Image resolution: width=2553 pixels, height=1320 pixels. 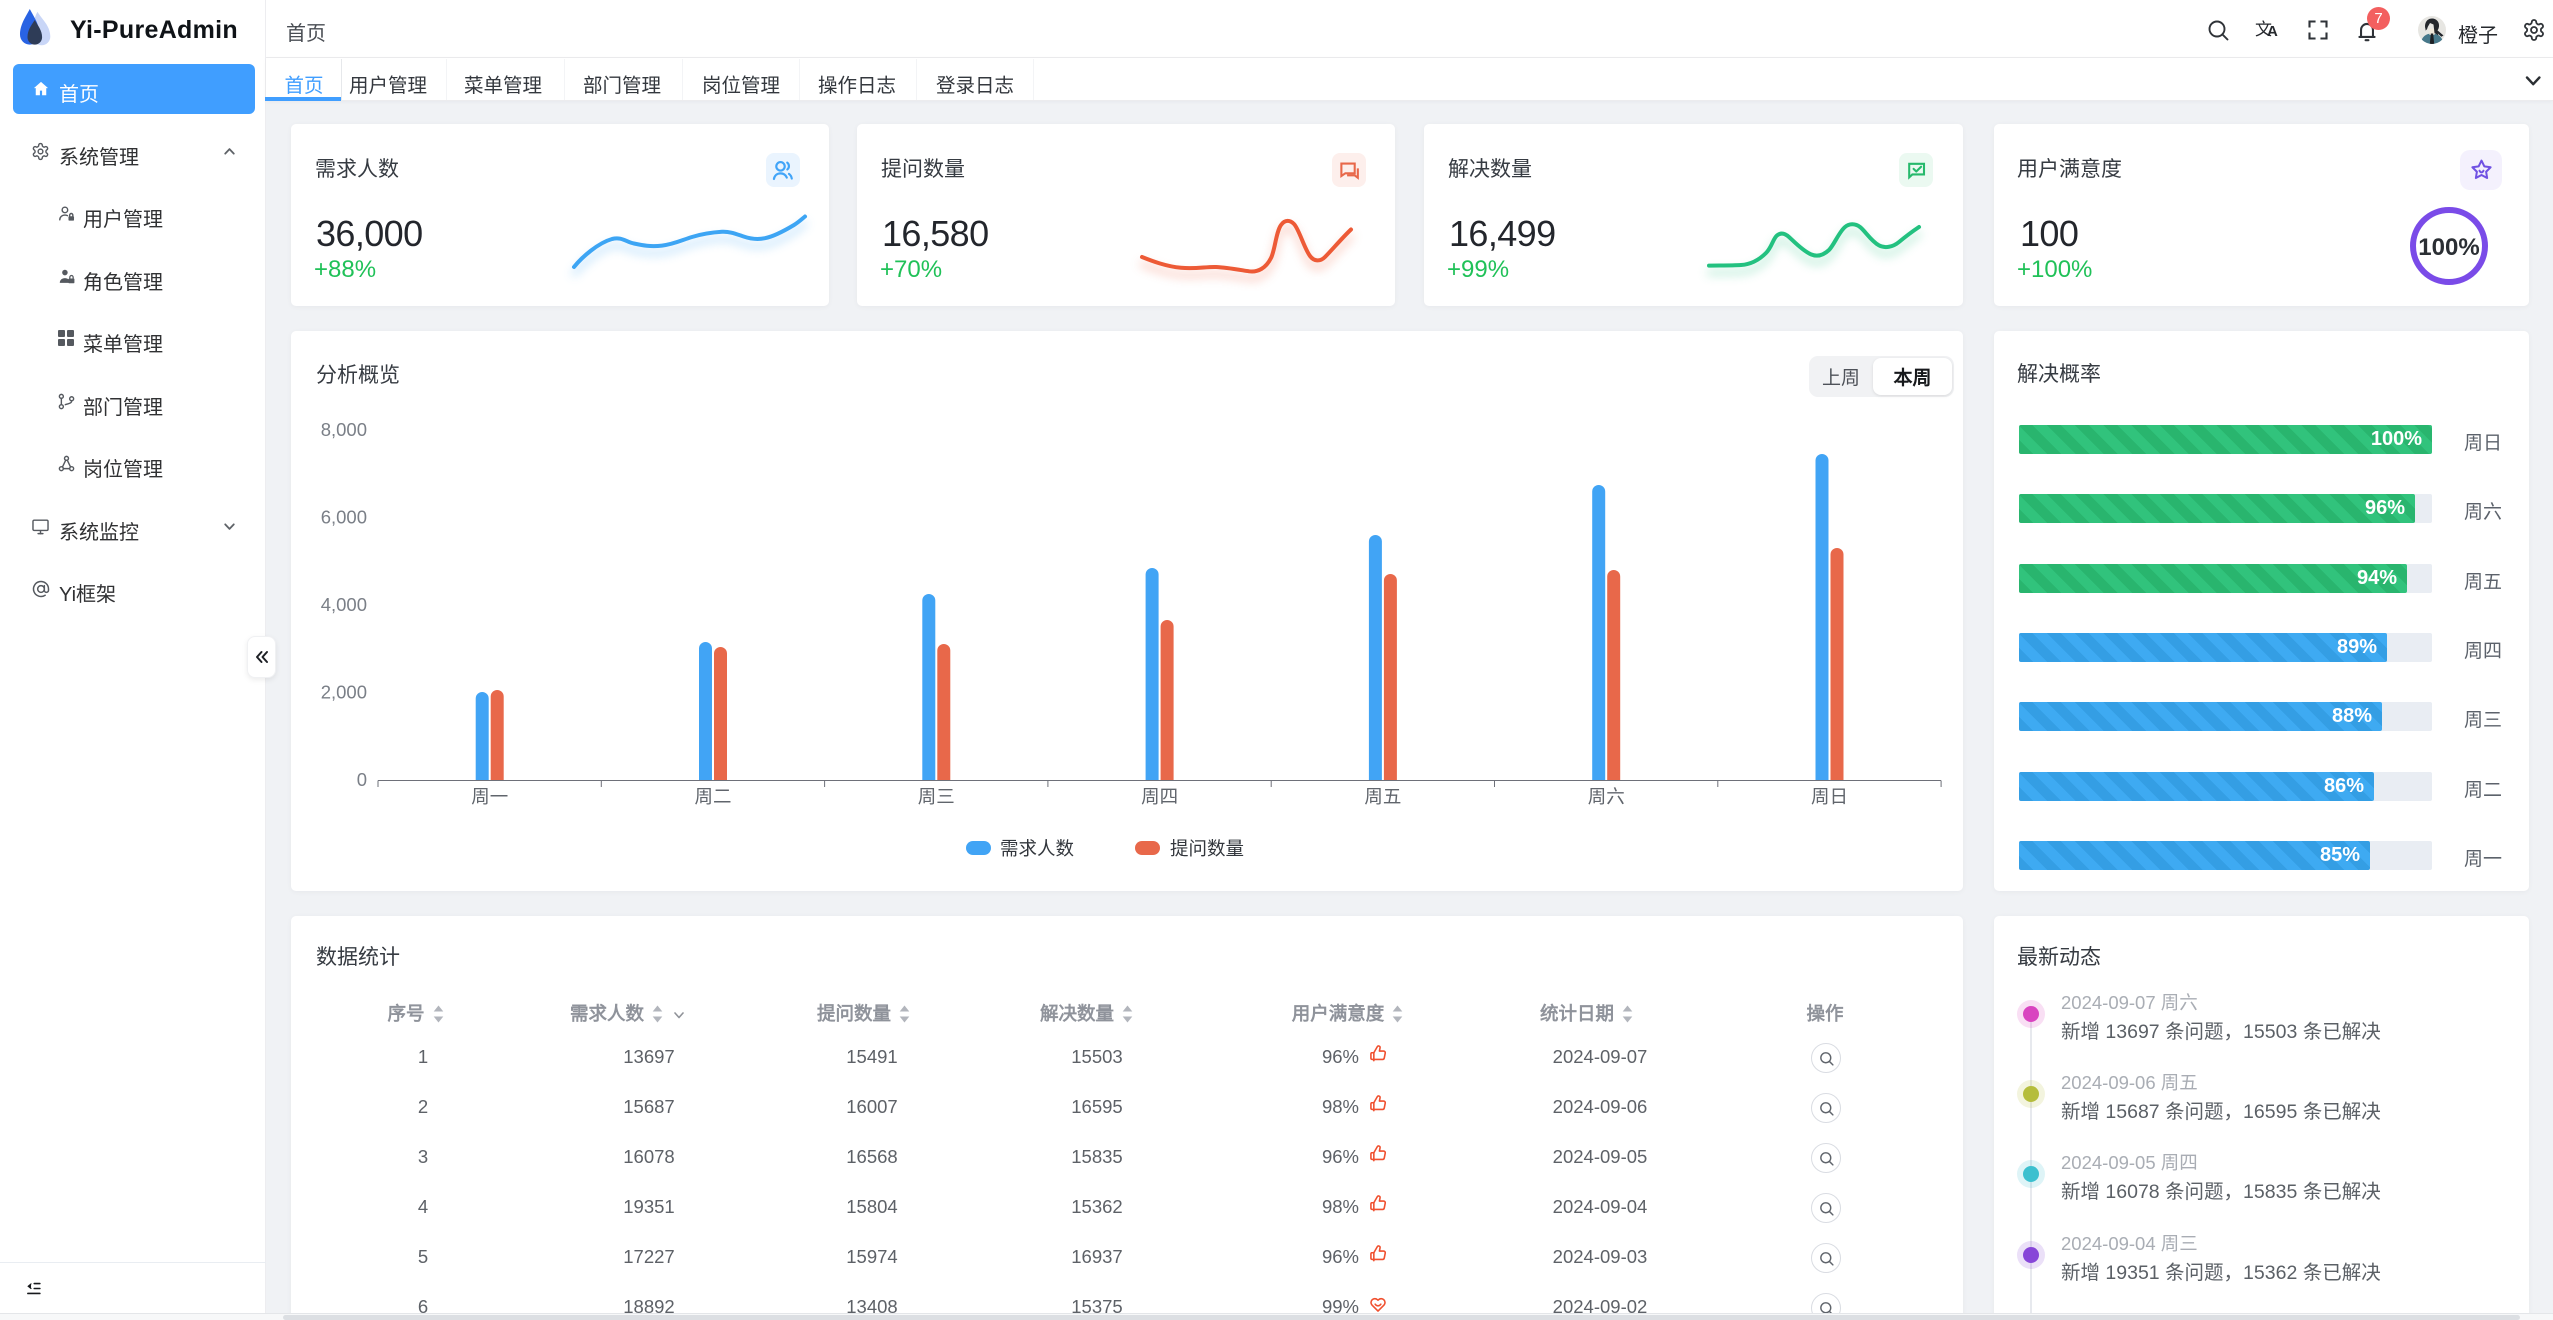 I want to click on svg-text: 0, so click(x=362, y=779).